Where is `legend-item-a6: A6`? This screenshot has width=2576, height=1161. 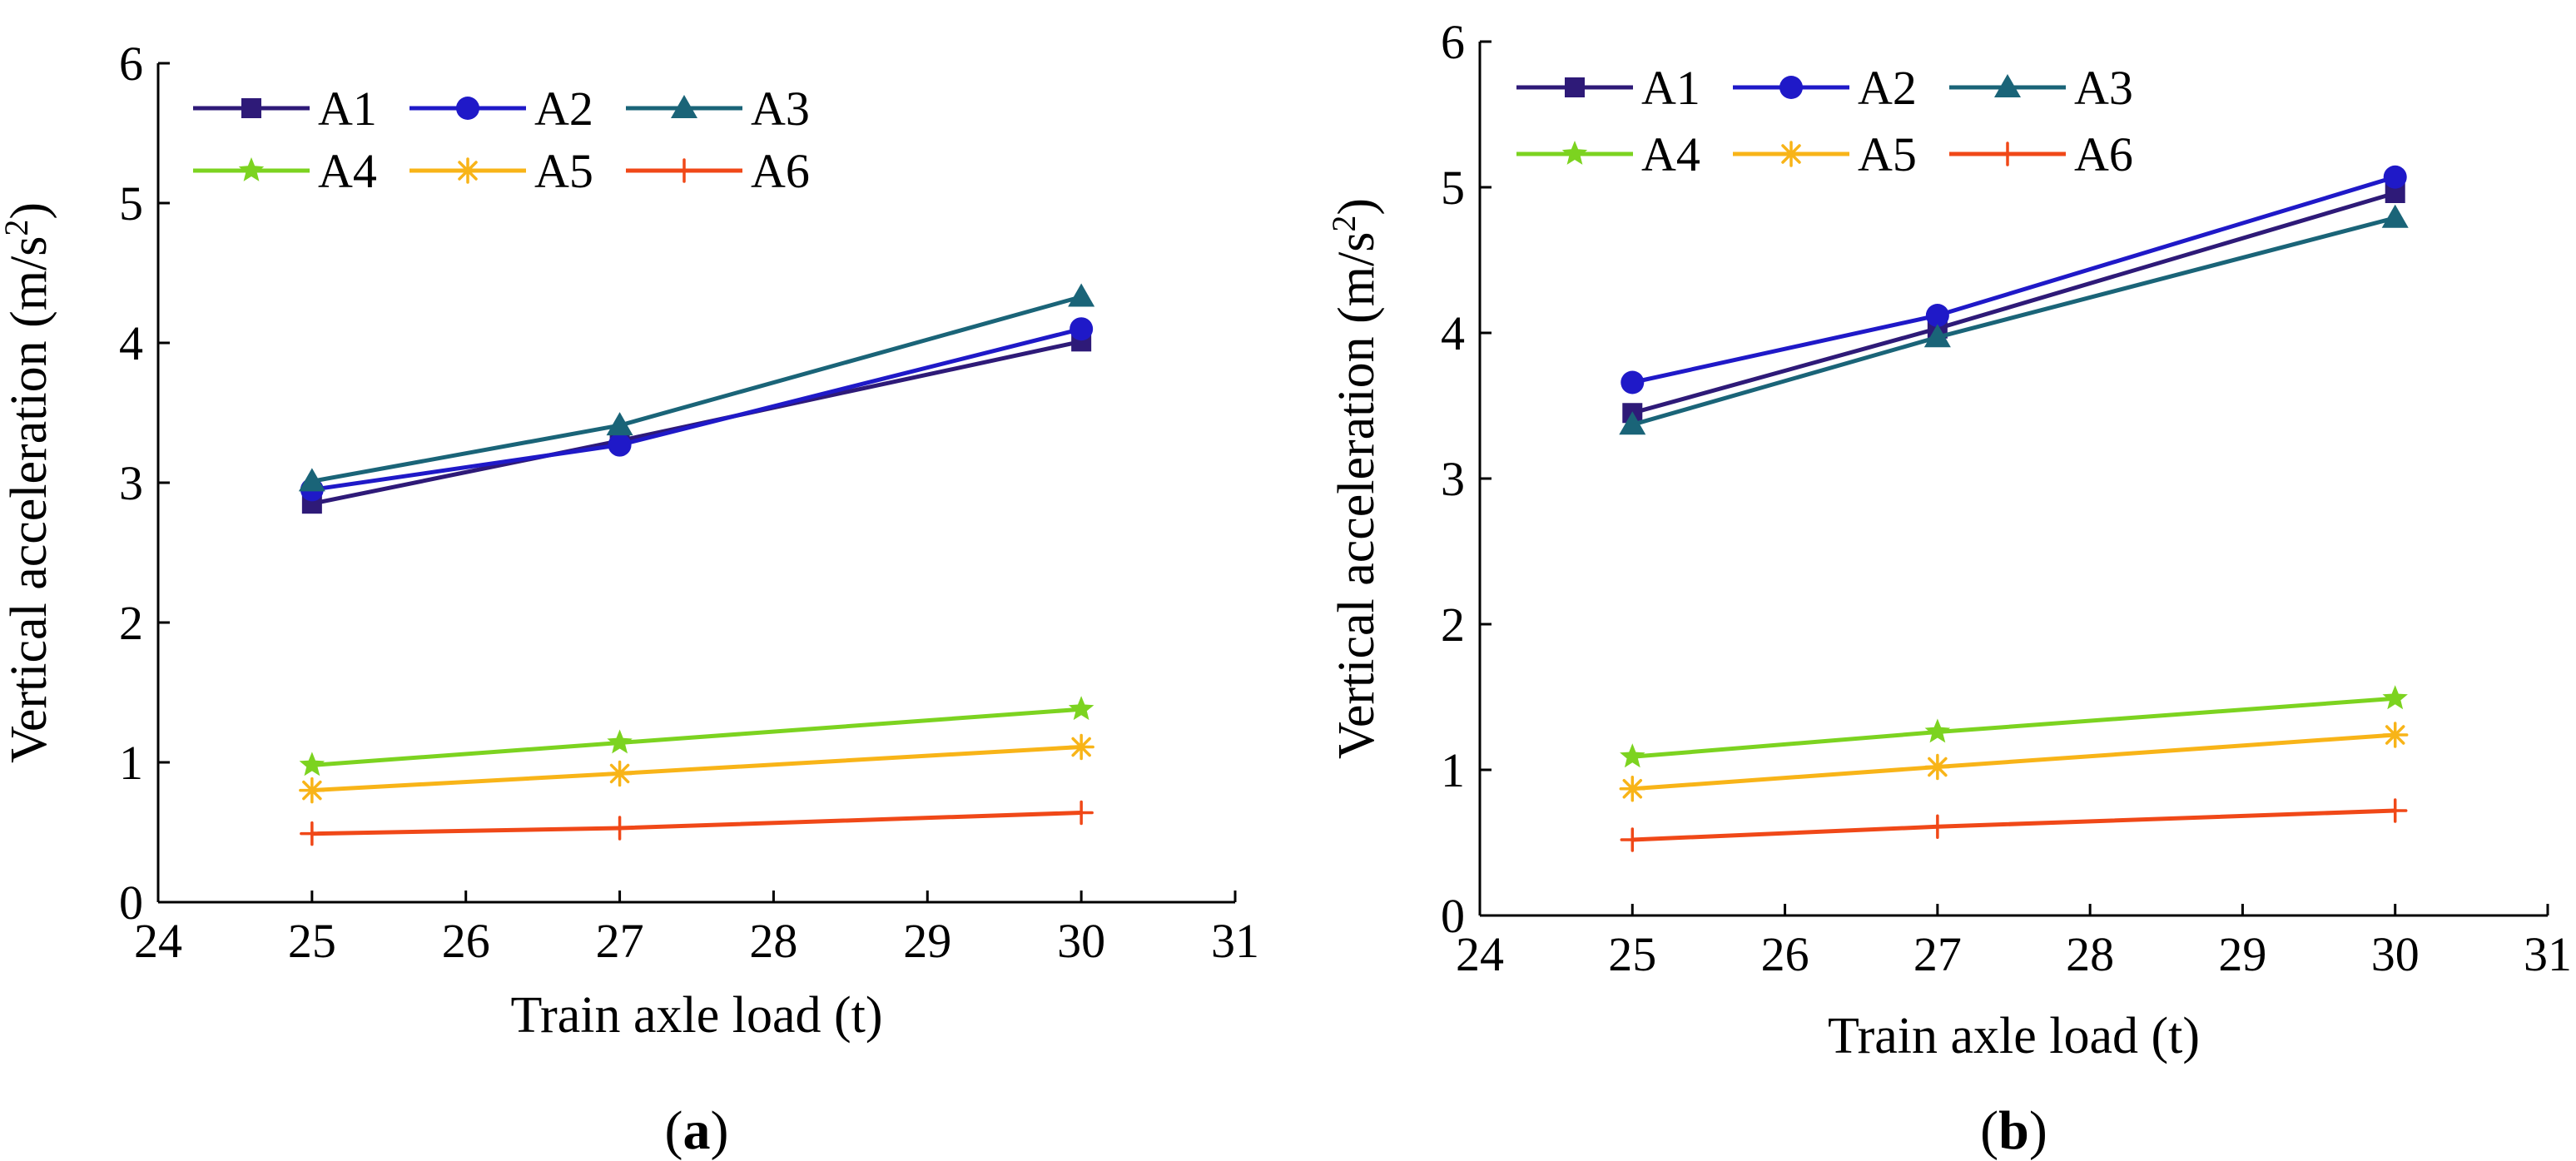
legend-item-a6: A6 is located at coordinates (718, 171).